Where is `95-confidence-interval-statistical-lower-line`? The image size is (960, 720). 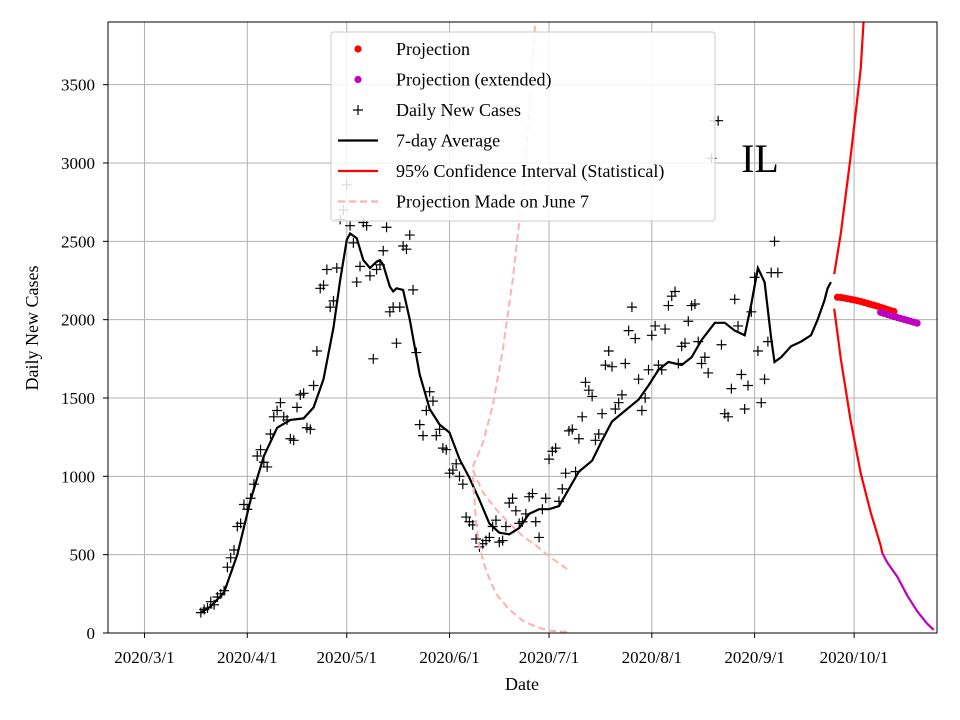 95-confidence-interval-statistical-lower-line is located at coordinates (858, 431).